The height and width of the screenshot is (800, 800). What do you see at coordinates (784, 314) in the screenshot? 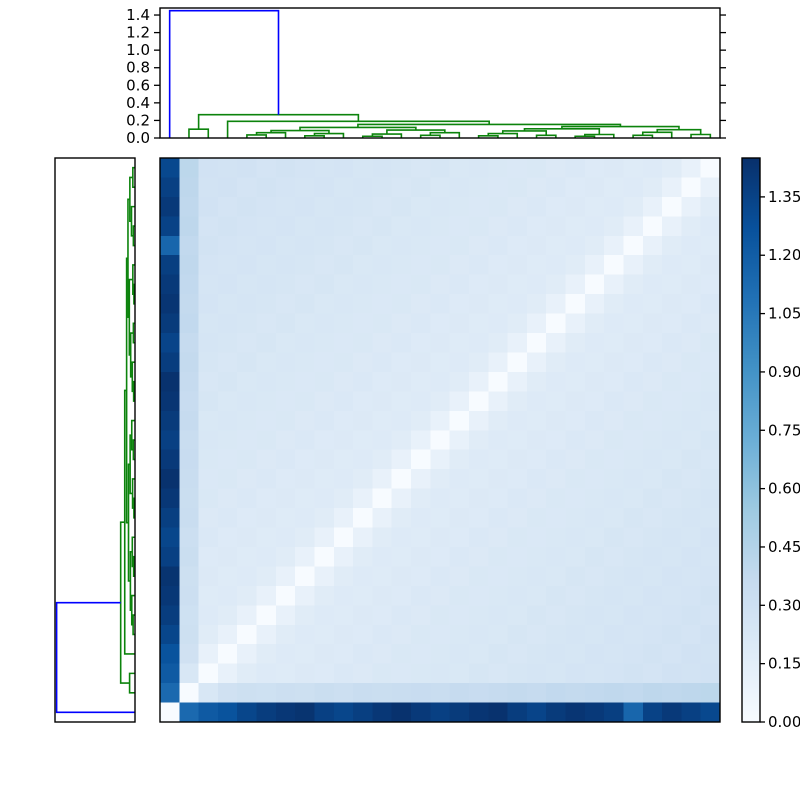
I see `colorbar-tick-label: 1.05` at bounding box center [784, 314].